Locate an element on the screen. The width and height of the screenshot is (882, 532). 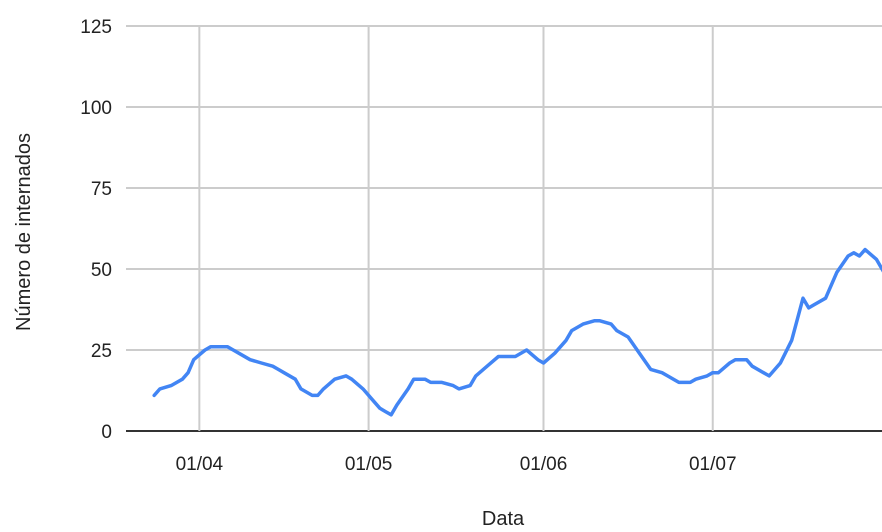
y-tick-label: 0 is located at coordinates (106, 432).